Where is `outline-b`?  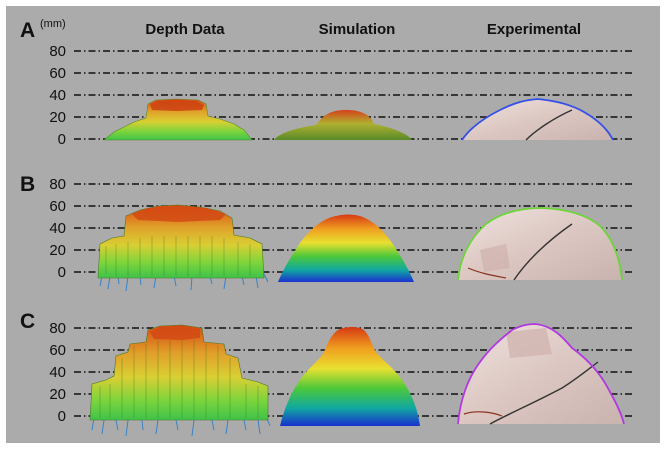 outline-b is located at coordinates (540, 244).